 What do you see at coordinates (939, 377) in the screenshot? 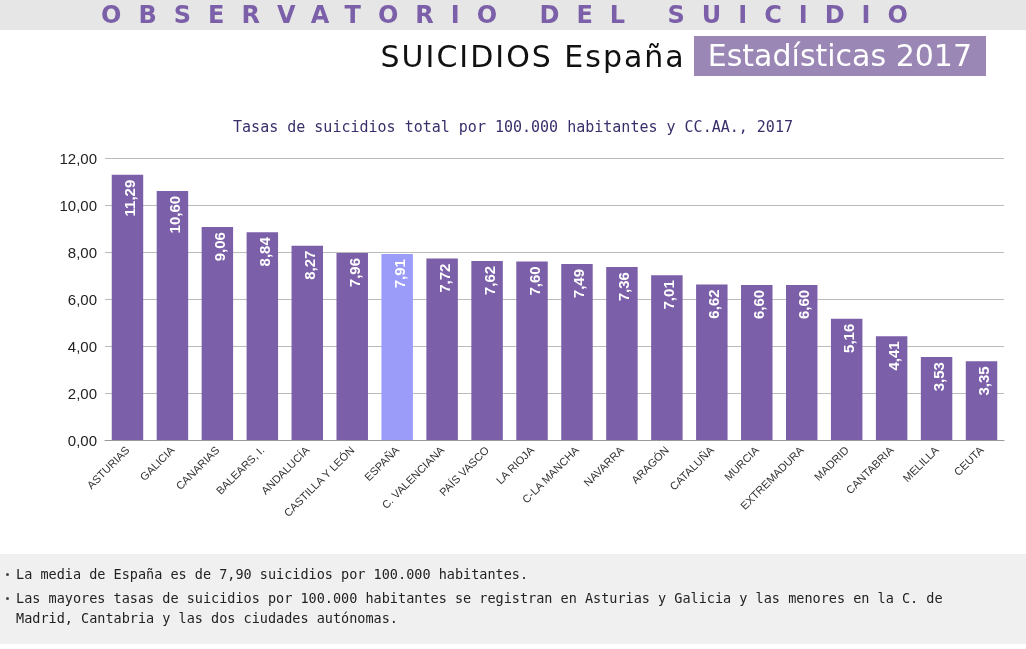
I see `data-label: 3,53` at bounding box center [939, 377].